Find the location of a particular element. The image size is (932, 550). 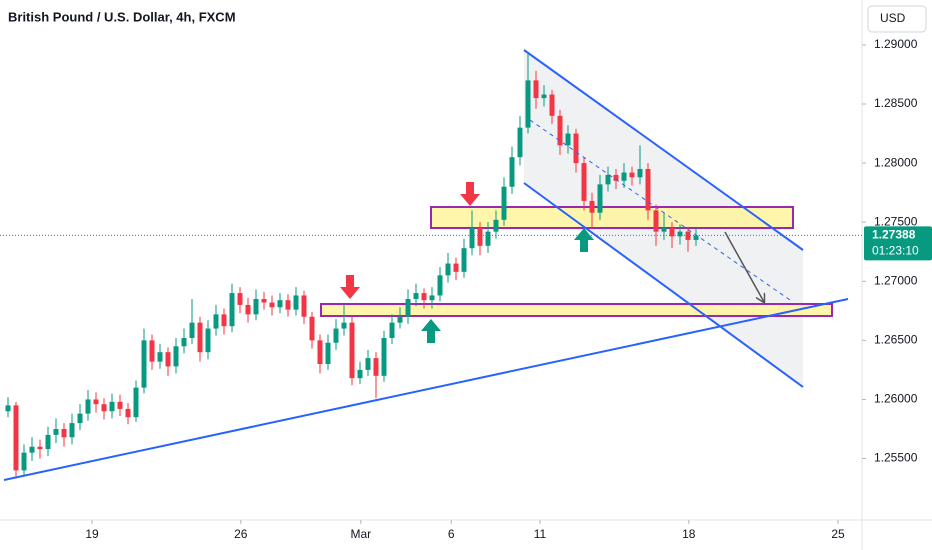

last-price-box is located at coordinates (898, 243).